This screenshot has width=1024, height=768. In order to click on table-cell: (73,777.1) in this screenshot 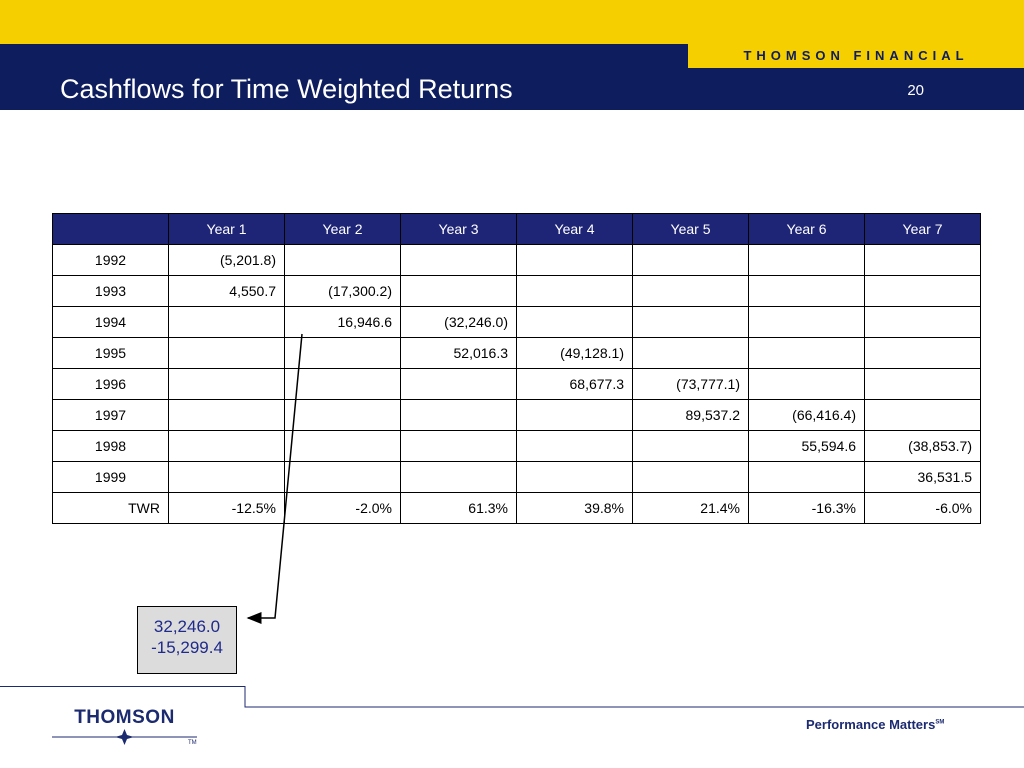, I will do `click(690, 384)`.